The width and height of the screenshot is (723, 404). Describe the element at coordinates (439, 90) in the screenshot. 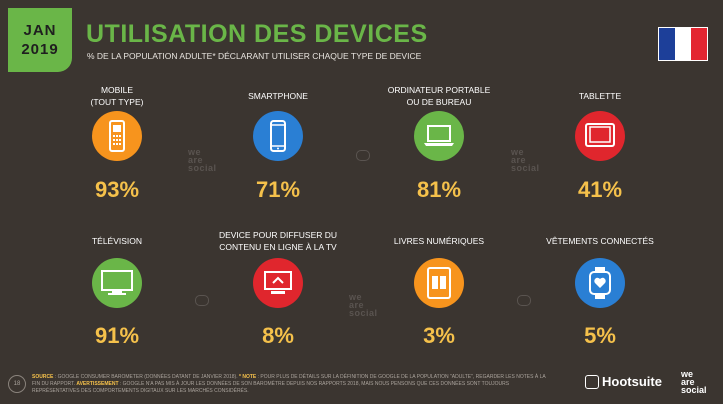

I see `device-label-line: ORDINATEUR PORTABLE` at that location.